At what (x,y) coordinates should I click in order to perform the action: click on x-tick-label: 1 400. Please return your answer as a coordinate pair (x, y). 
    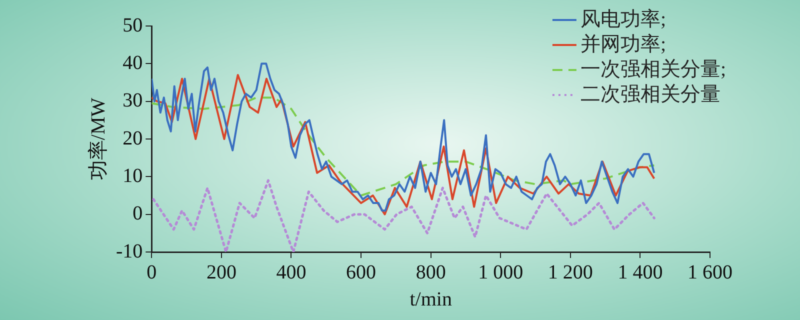
    Looking at the image, I should click on (640, 272).